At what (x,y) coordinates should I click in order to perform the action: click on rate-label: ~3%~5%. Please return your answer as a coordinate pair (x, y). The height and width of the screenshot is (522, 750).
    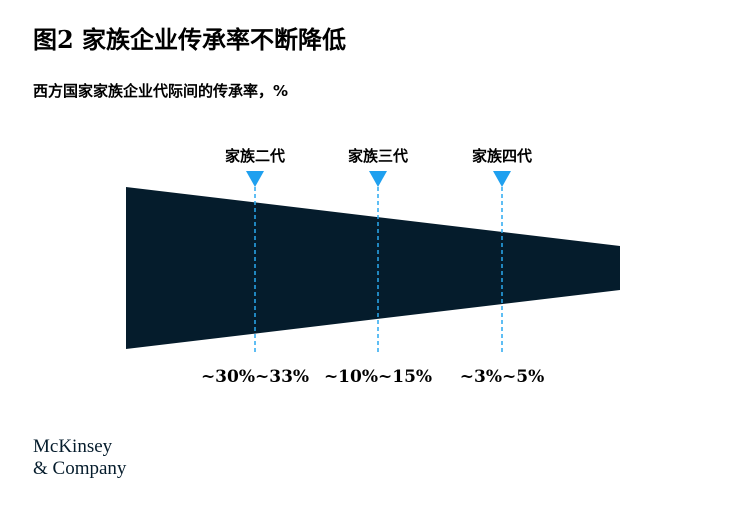
    Looking at the image, I should click on (502, 377).